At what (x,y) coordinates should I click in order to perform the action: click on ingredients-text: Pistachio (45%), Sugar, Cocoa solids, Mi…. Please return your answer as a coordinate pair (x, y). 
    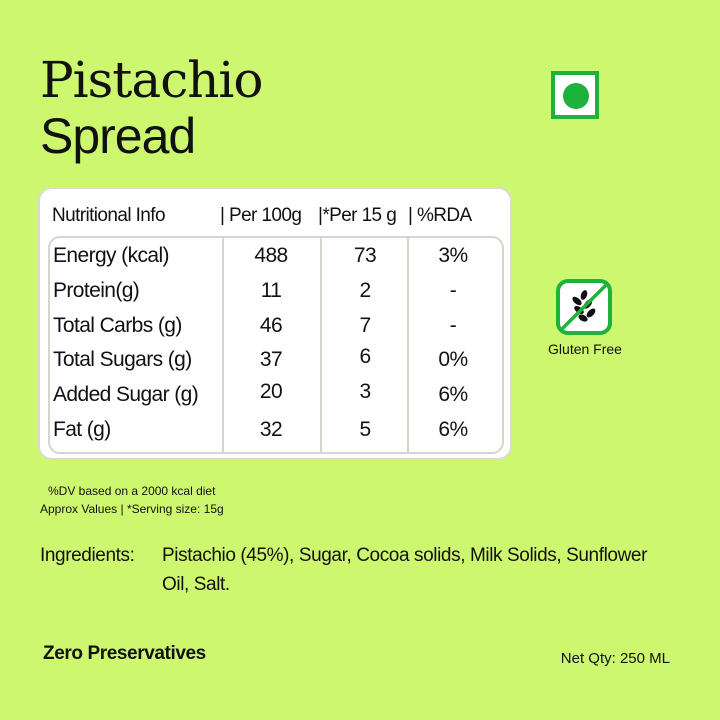
    Looking at the image, I should click on (405, 570).